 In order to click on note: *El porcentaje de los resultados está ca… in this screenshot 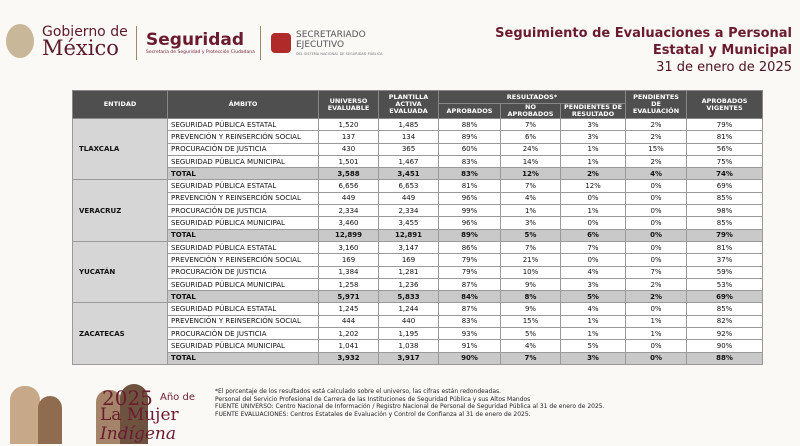, I will do `click(358, 391)`.